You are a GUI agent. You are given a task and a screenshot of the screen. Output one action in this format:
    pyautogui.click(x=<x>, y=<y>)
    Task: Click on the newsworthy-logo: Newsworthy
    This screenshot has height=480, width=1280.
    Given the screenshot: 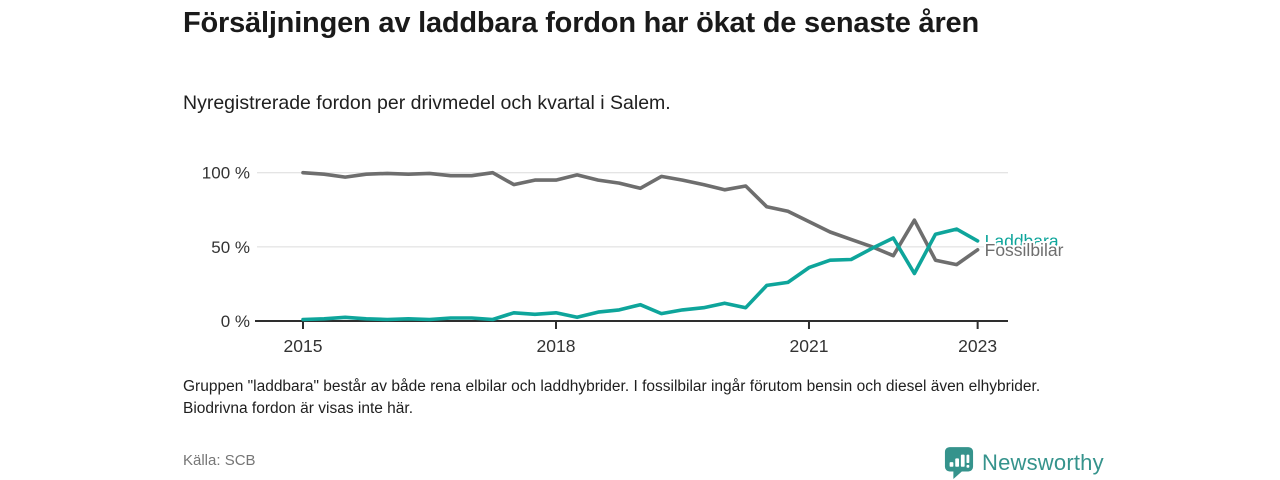 What is the action you would take?
    pyautogui.click(x=1024, y=463)
    